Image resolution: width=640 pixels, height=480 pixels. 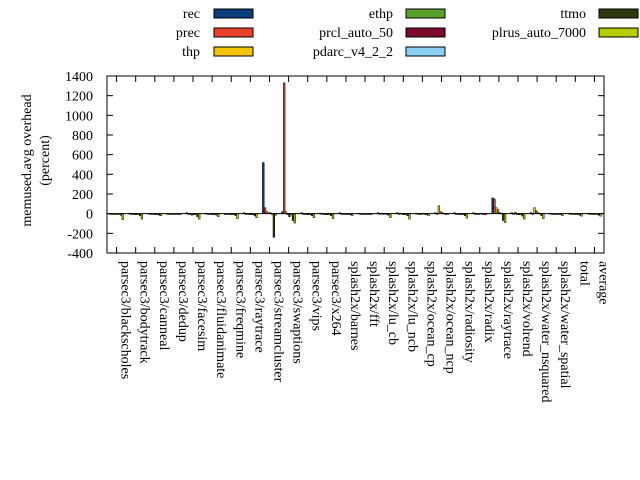 What do you see at coordinates (349, 188) in the screenshot?
I see `series-rec` at bounding box center [349, 188].